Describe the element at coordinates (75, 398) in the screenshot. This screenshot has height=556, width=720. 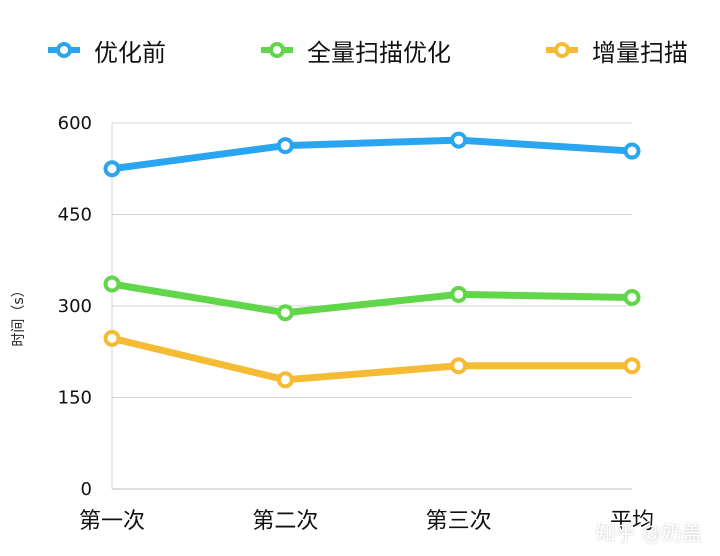
I see `y-tick-label: 150` at that location.